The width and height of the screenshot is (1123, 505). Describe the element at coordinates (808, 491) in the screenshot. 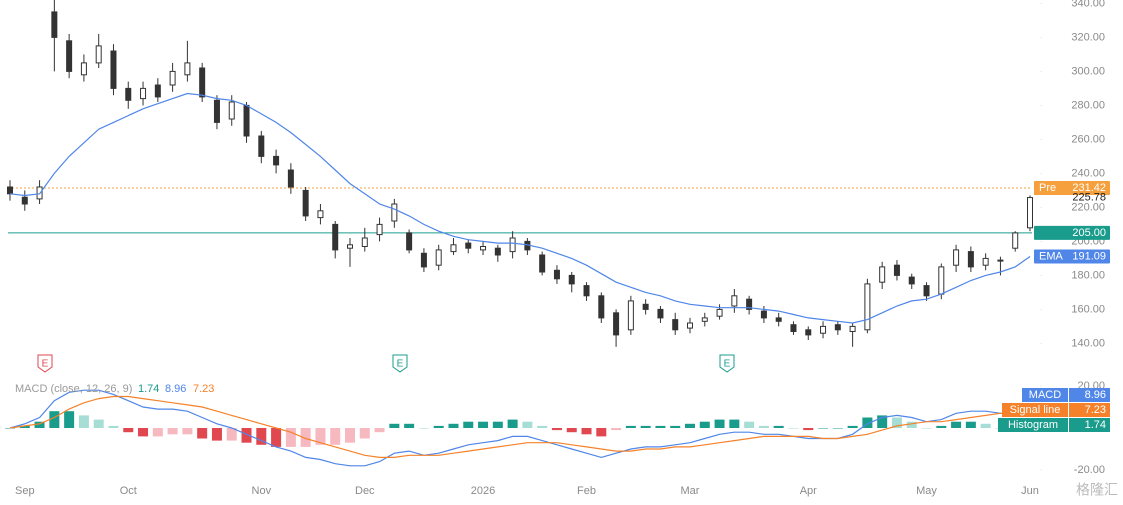

I see `x-tick-label: Apr` at that location.